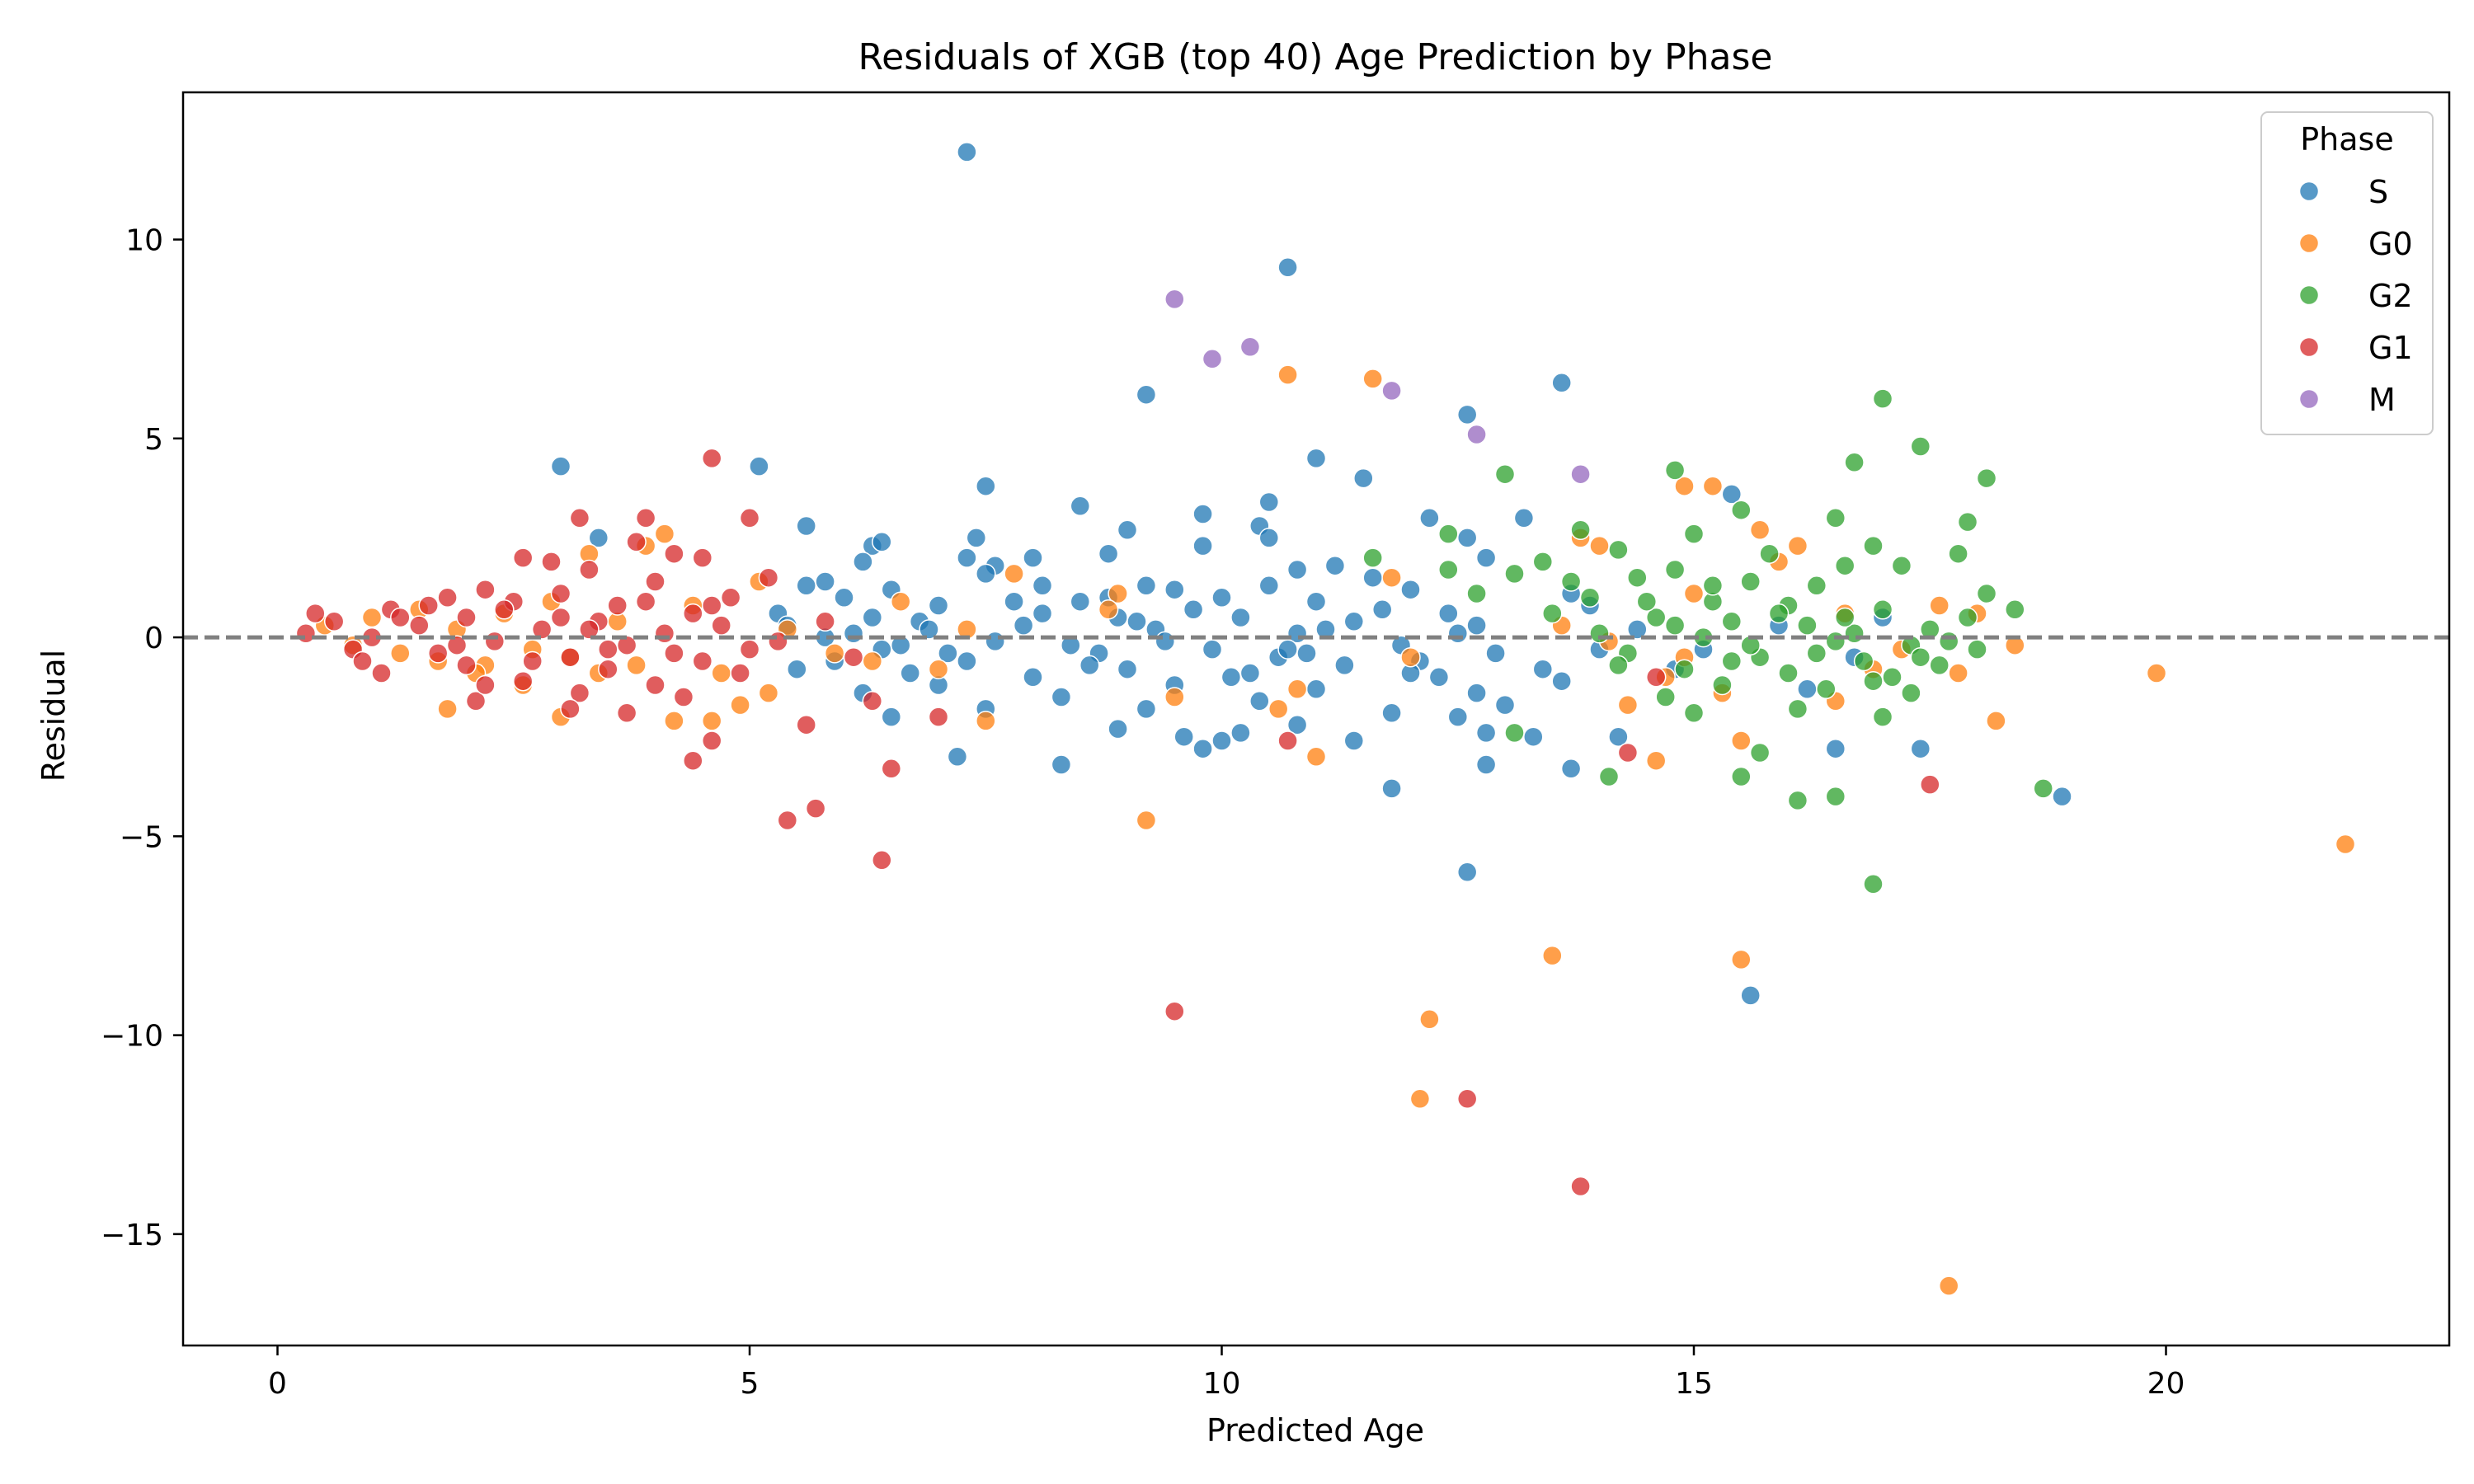 Image resolution: width=2474 pixels, height=1484 pixels. What do you see at coordinates (1315, 1430) in the screenshot?
I see `x-axis-label: Predicted Age` at bounding box center [1315, 1430].